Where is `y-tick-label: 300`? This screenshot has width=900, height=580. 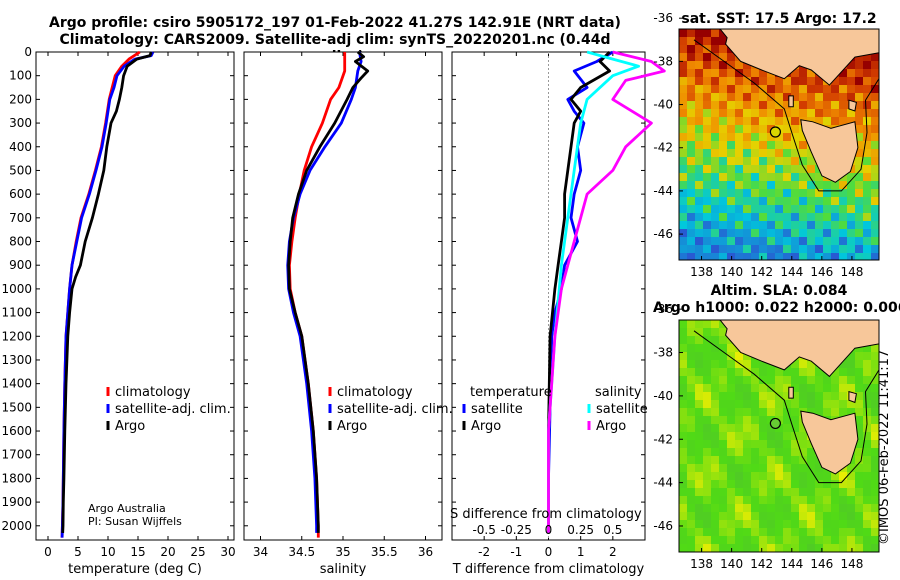
y-tick-label: 300 is located at coordinates (20, 123).